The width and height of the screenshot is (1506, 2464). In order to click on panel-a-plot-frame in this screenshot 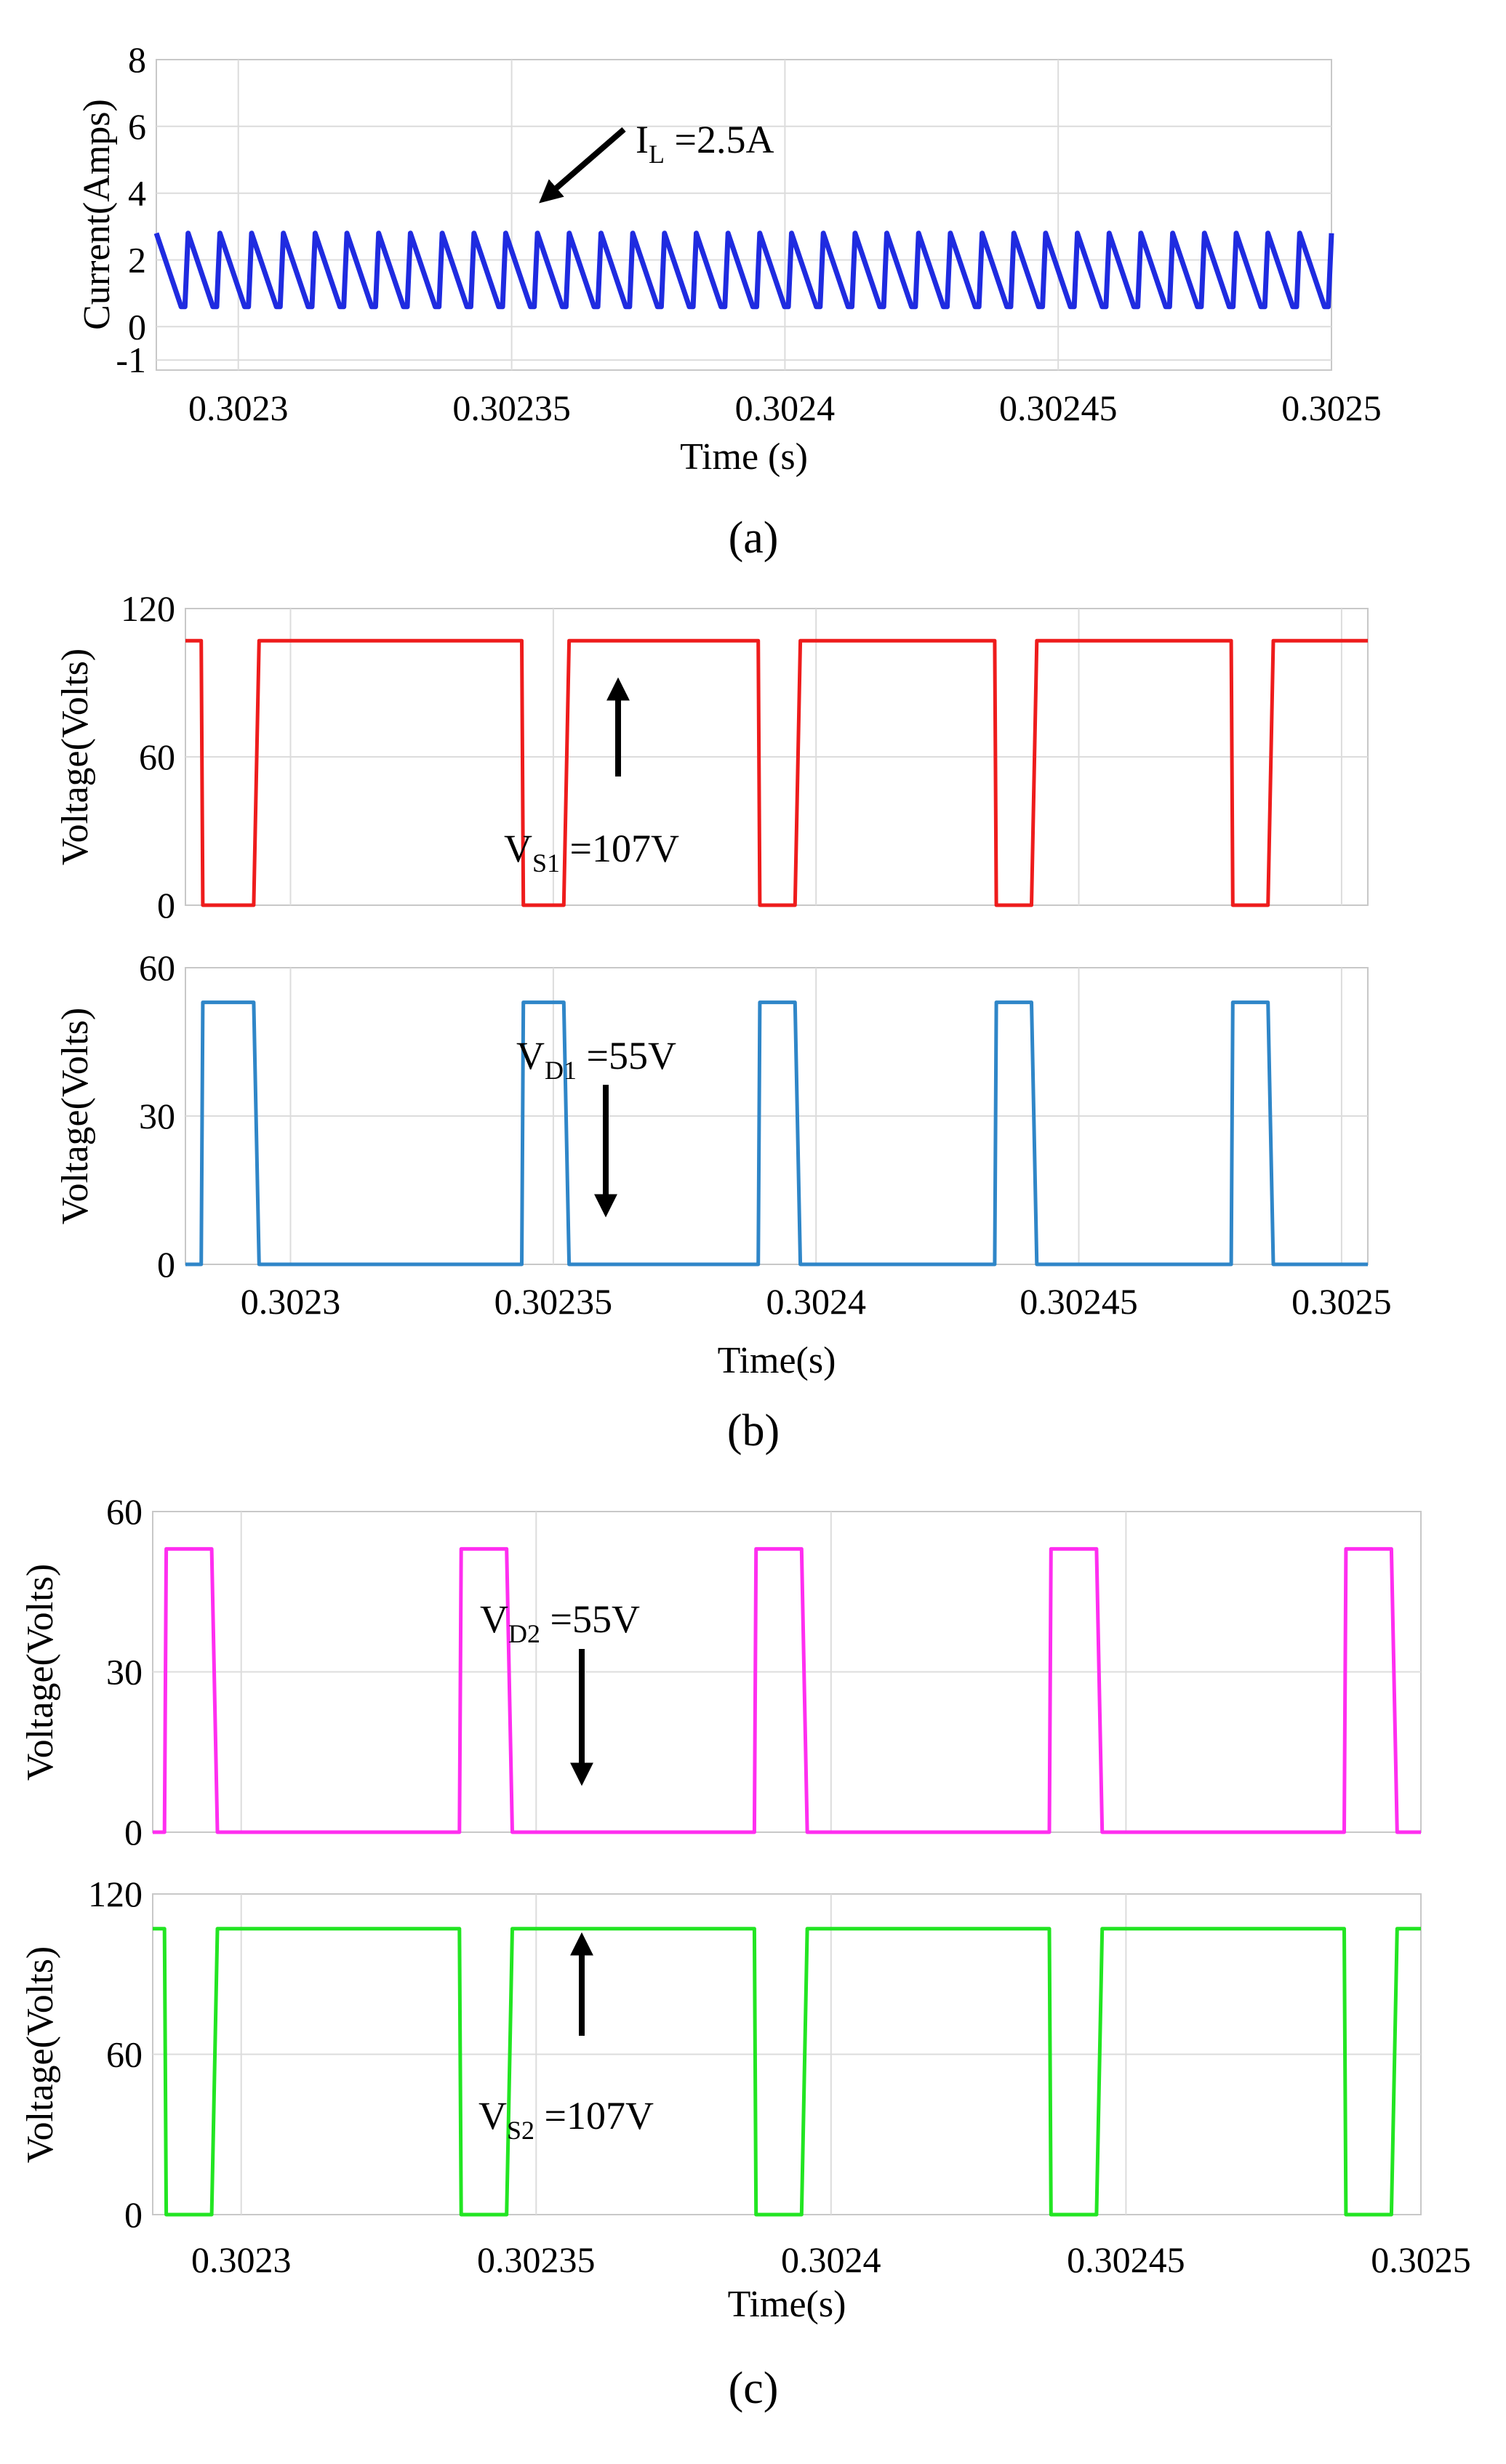, I will do `click(744, 215)`.